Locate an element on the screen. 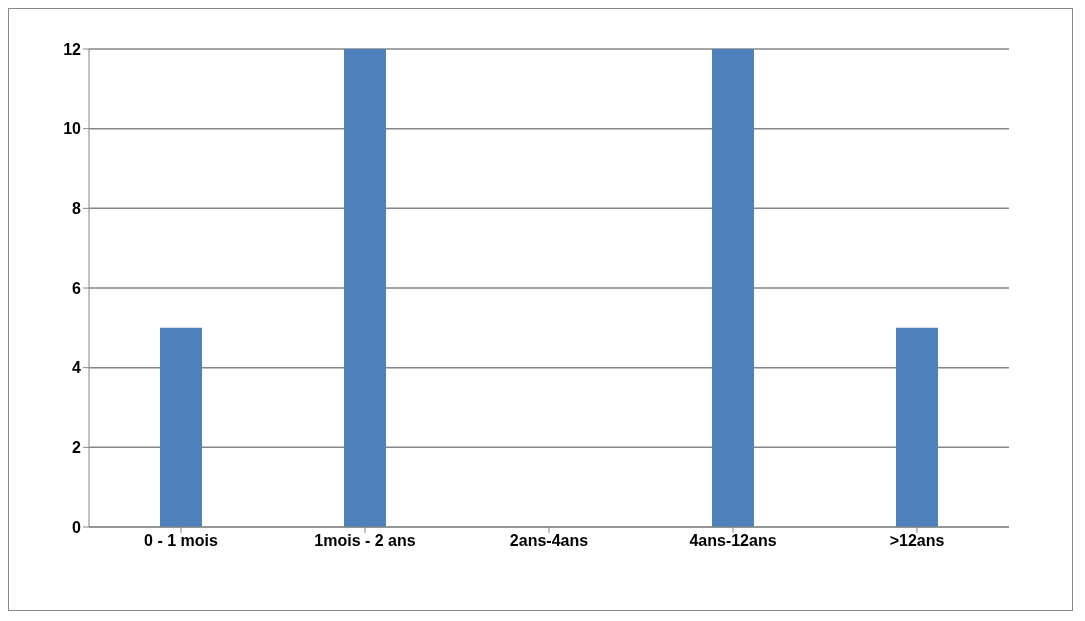  y-tick-label: 2 is located at coordinates (77, 448).